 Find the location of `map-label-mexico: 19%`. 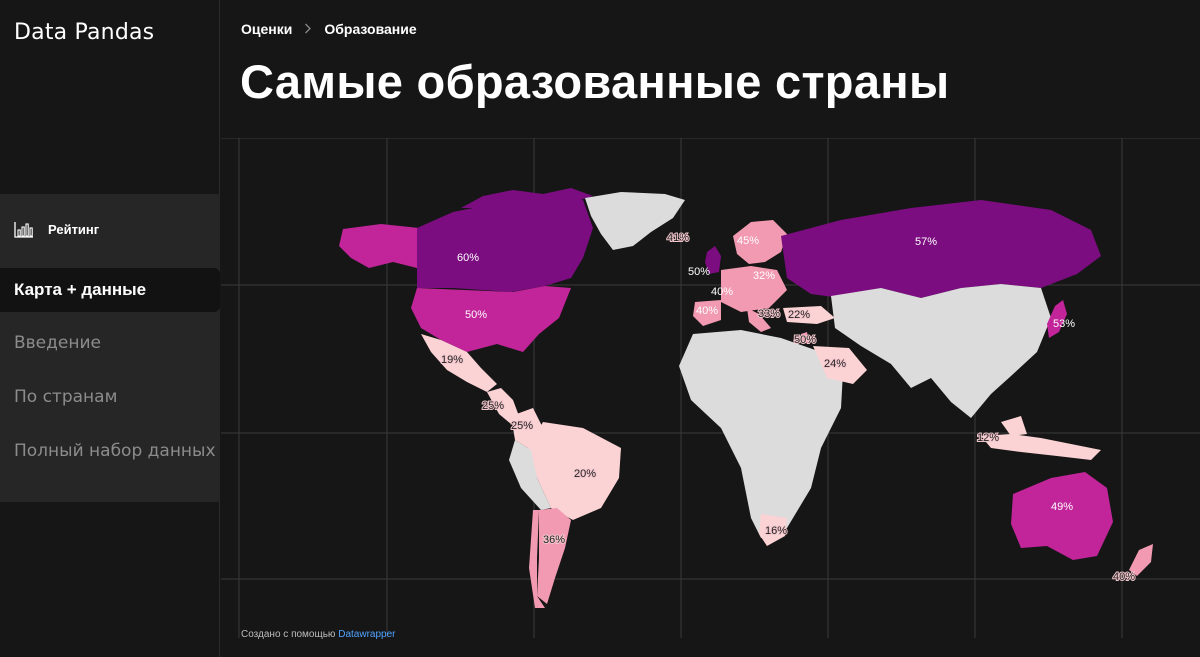

map-label-mexico: 19% is located at coordinates (452, 360).